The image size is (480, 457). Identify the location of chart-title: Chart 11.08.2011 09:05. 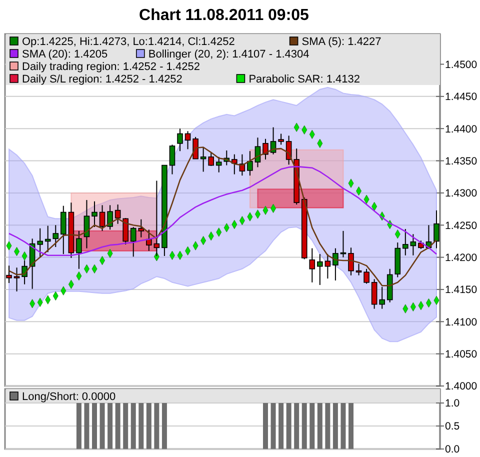
(224, 15).